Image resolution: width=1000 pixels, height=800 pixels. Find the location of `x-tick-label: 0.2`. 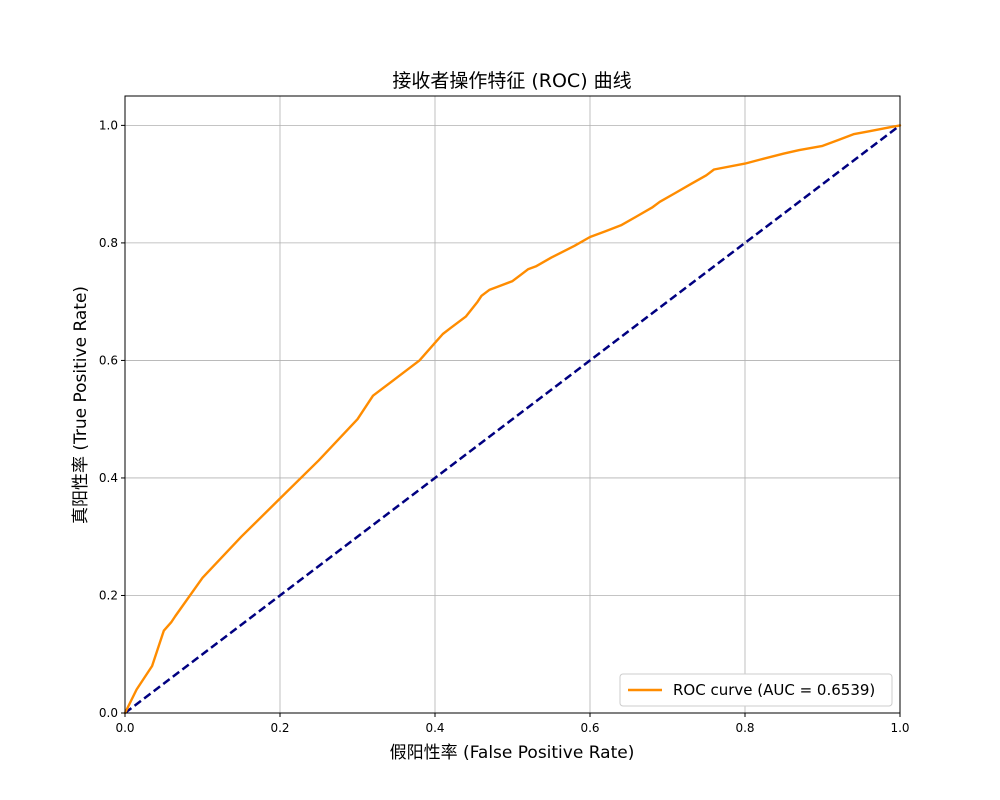

x-tick-label: 0.2 is located at coordinates (279, 728).